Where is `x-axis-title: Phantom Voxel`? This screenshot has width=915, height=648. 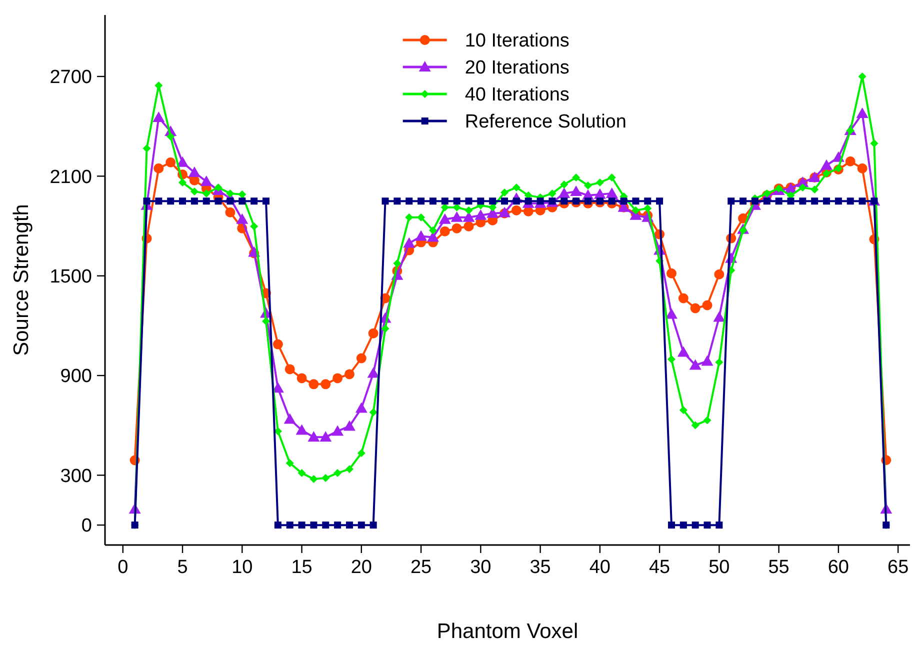
x-axis-title: Phantom Voxel is located at coordinates (507, 631).